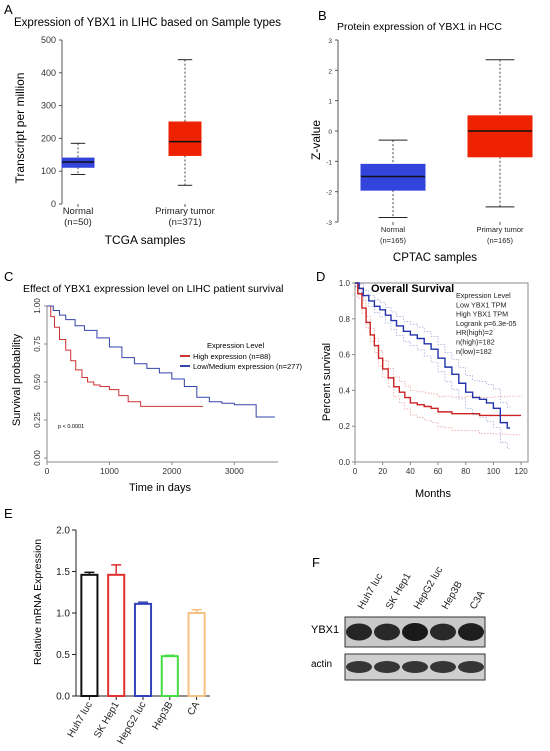  I want to click on panel-f-row-ybx1: YBX1, so click(325, 630).